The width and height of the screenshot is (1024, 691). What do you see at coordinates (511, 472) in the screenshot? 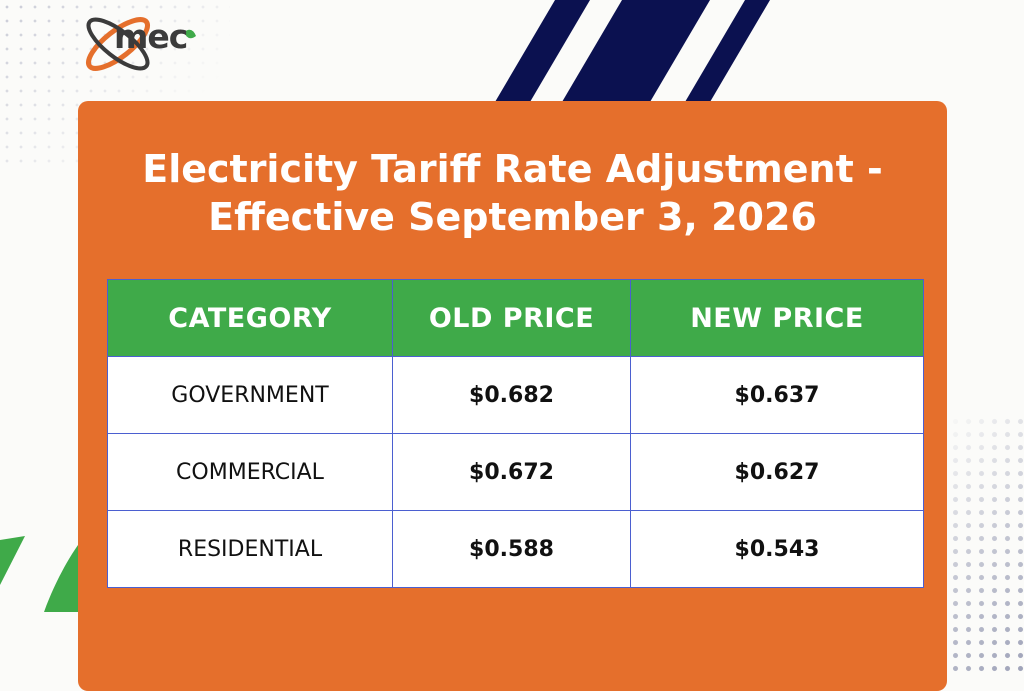
I see `old-price-cell: $0.672` at bounding box center [511, 472].